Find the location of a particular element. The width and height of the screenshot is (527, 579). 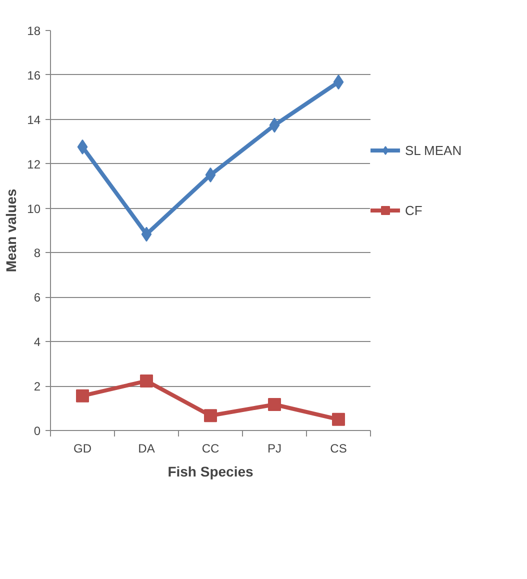

y-tick-label: 4 is located at coordinates (37, 342).